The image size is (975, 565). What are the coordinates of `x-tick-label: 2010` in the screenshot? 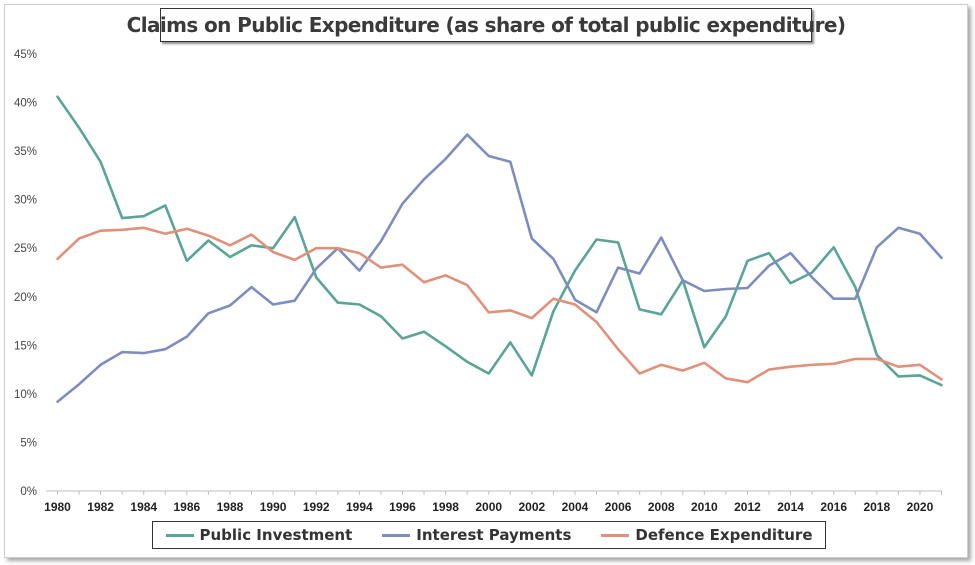 It's located at (704, 507).